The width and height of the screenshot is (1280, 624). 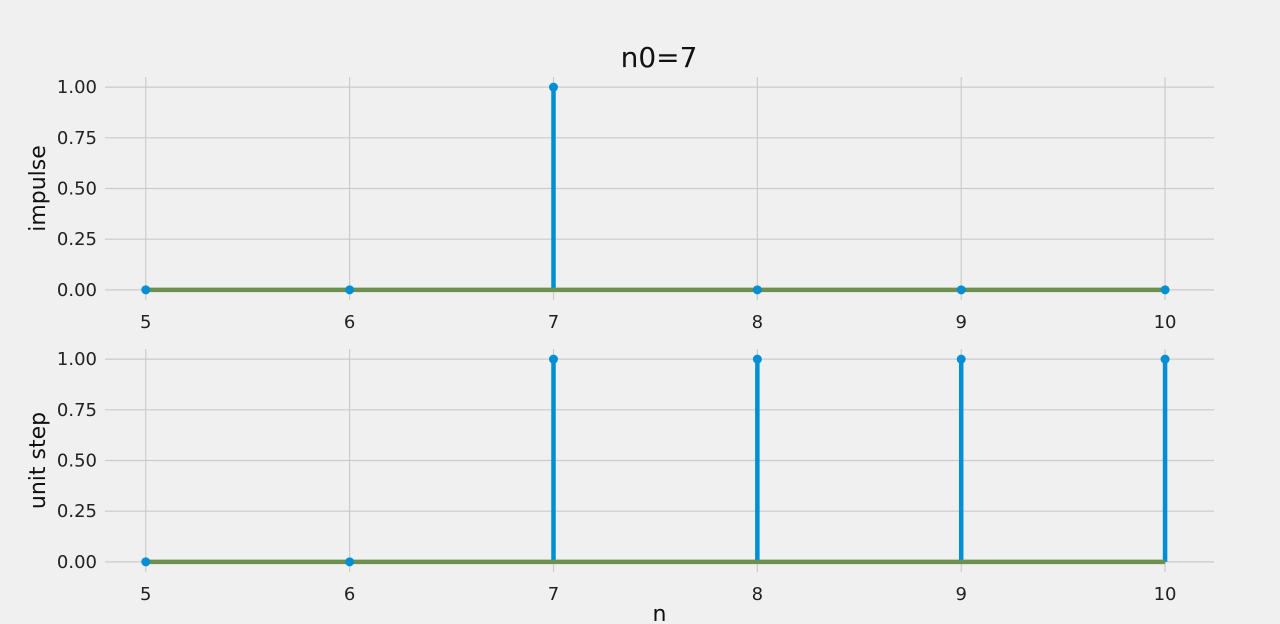 What do you see at coordinates (660, 613) in the screenshot?
I see `x-axis-label: n` at bounding box center [660, 613].